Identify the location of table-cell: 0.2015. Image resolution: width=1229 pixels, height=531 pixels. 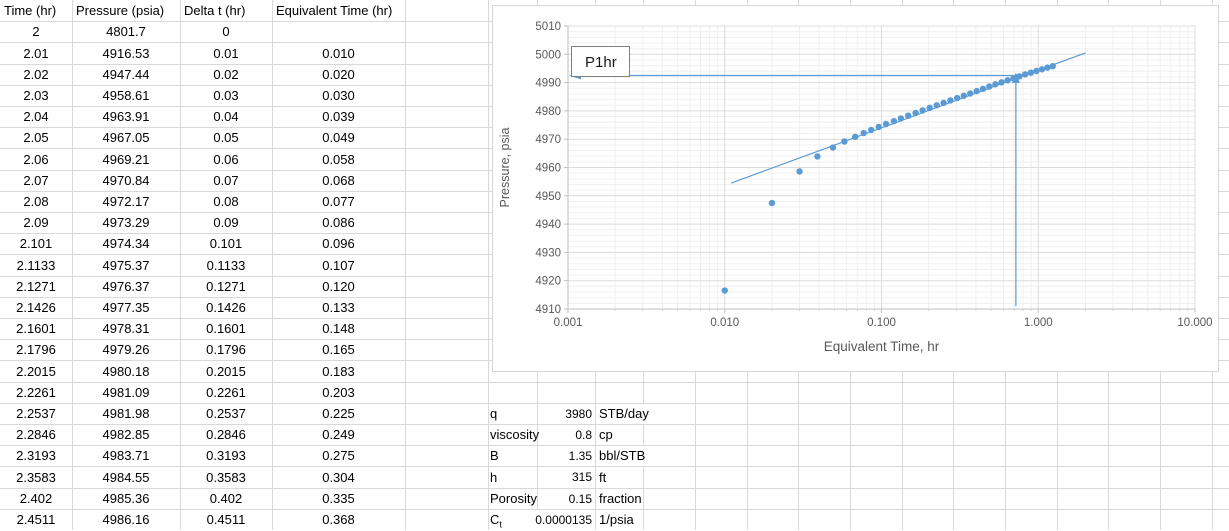
(226, 371).